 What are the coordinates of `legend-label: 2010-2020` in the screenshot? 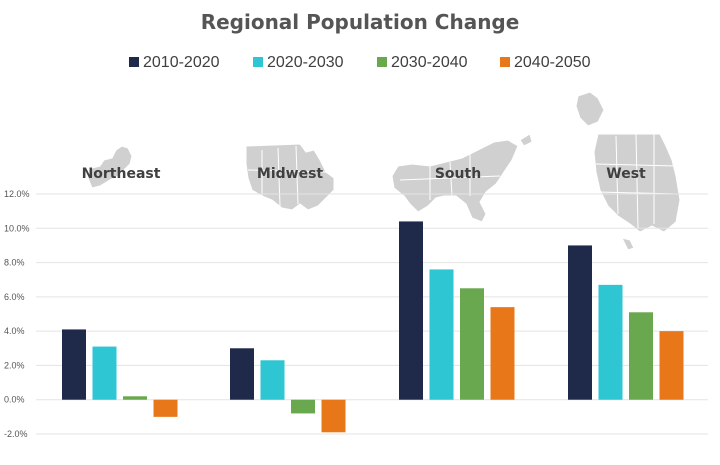 It's located at (181, 62).